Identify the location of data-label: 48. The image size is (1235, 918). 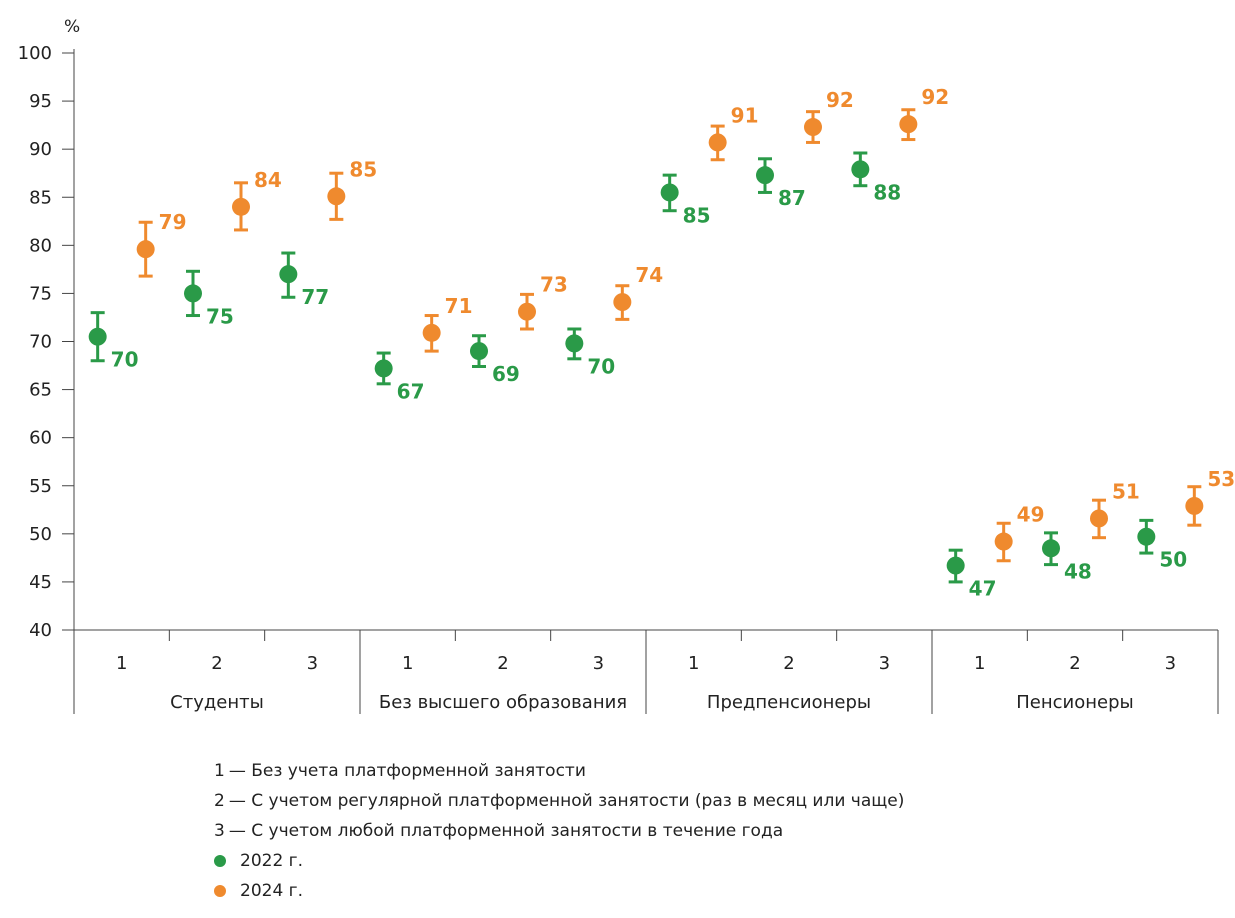
(1078, 571).